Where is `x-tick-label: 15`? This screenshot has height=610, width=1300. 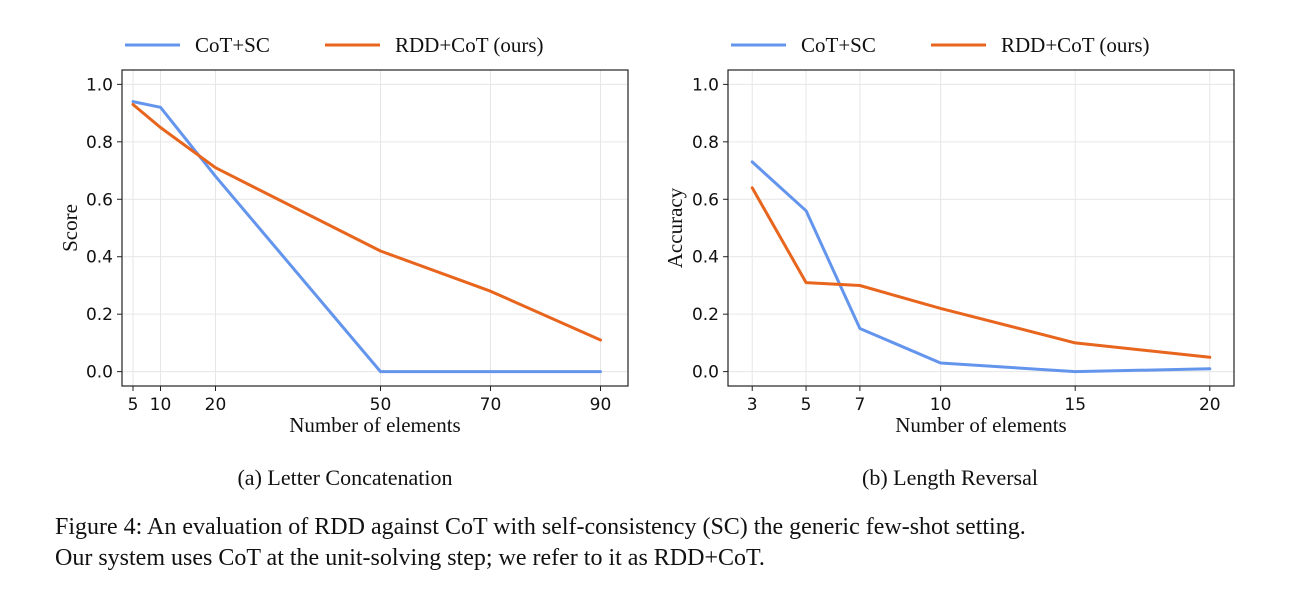 x-tick-label: 15 is located at coordinates (1075, 405).